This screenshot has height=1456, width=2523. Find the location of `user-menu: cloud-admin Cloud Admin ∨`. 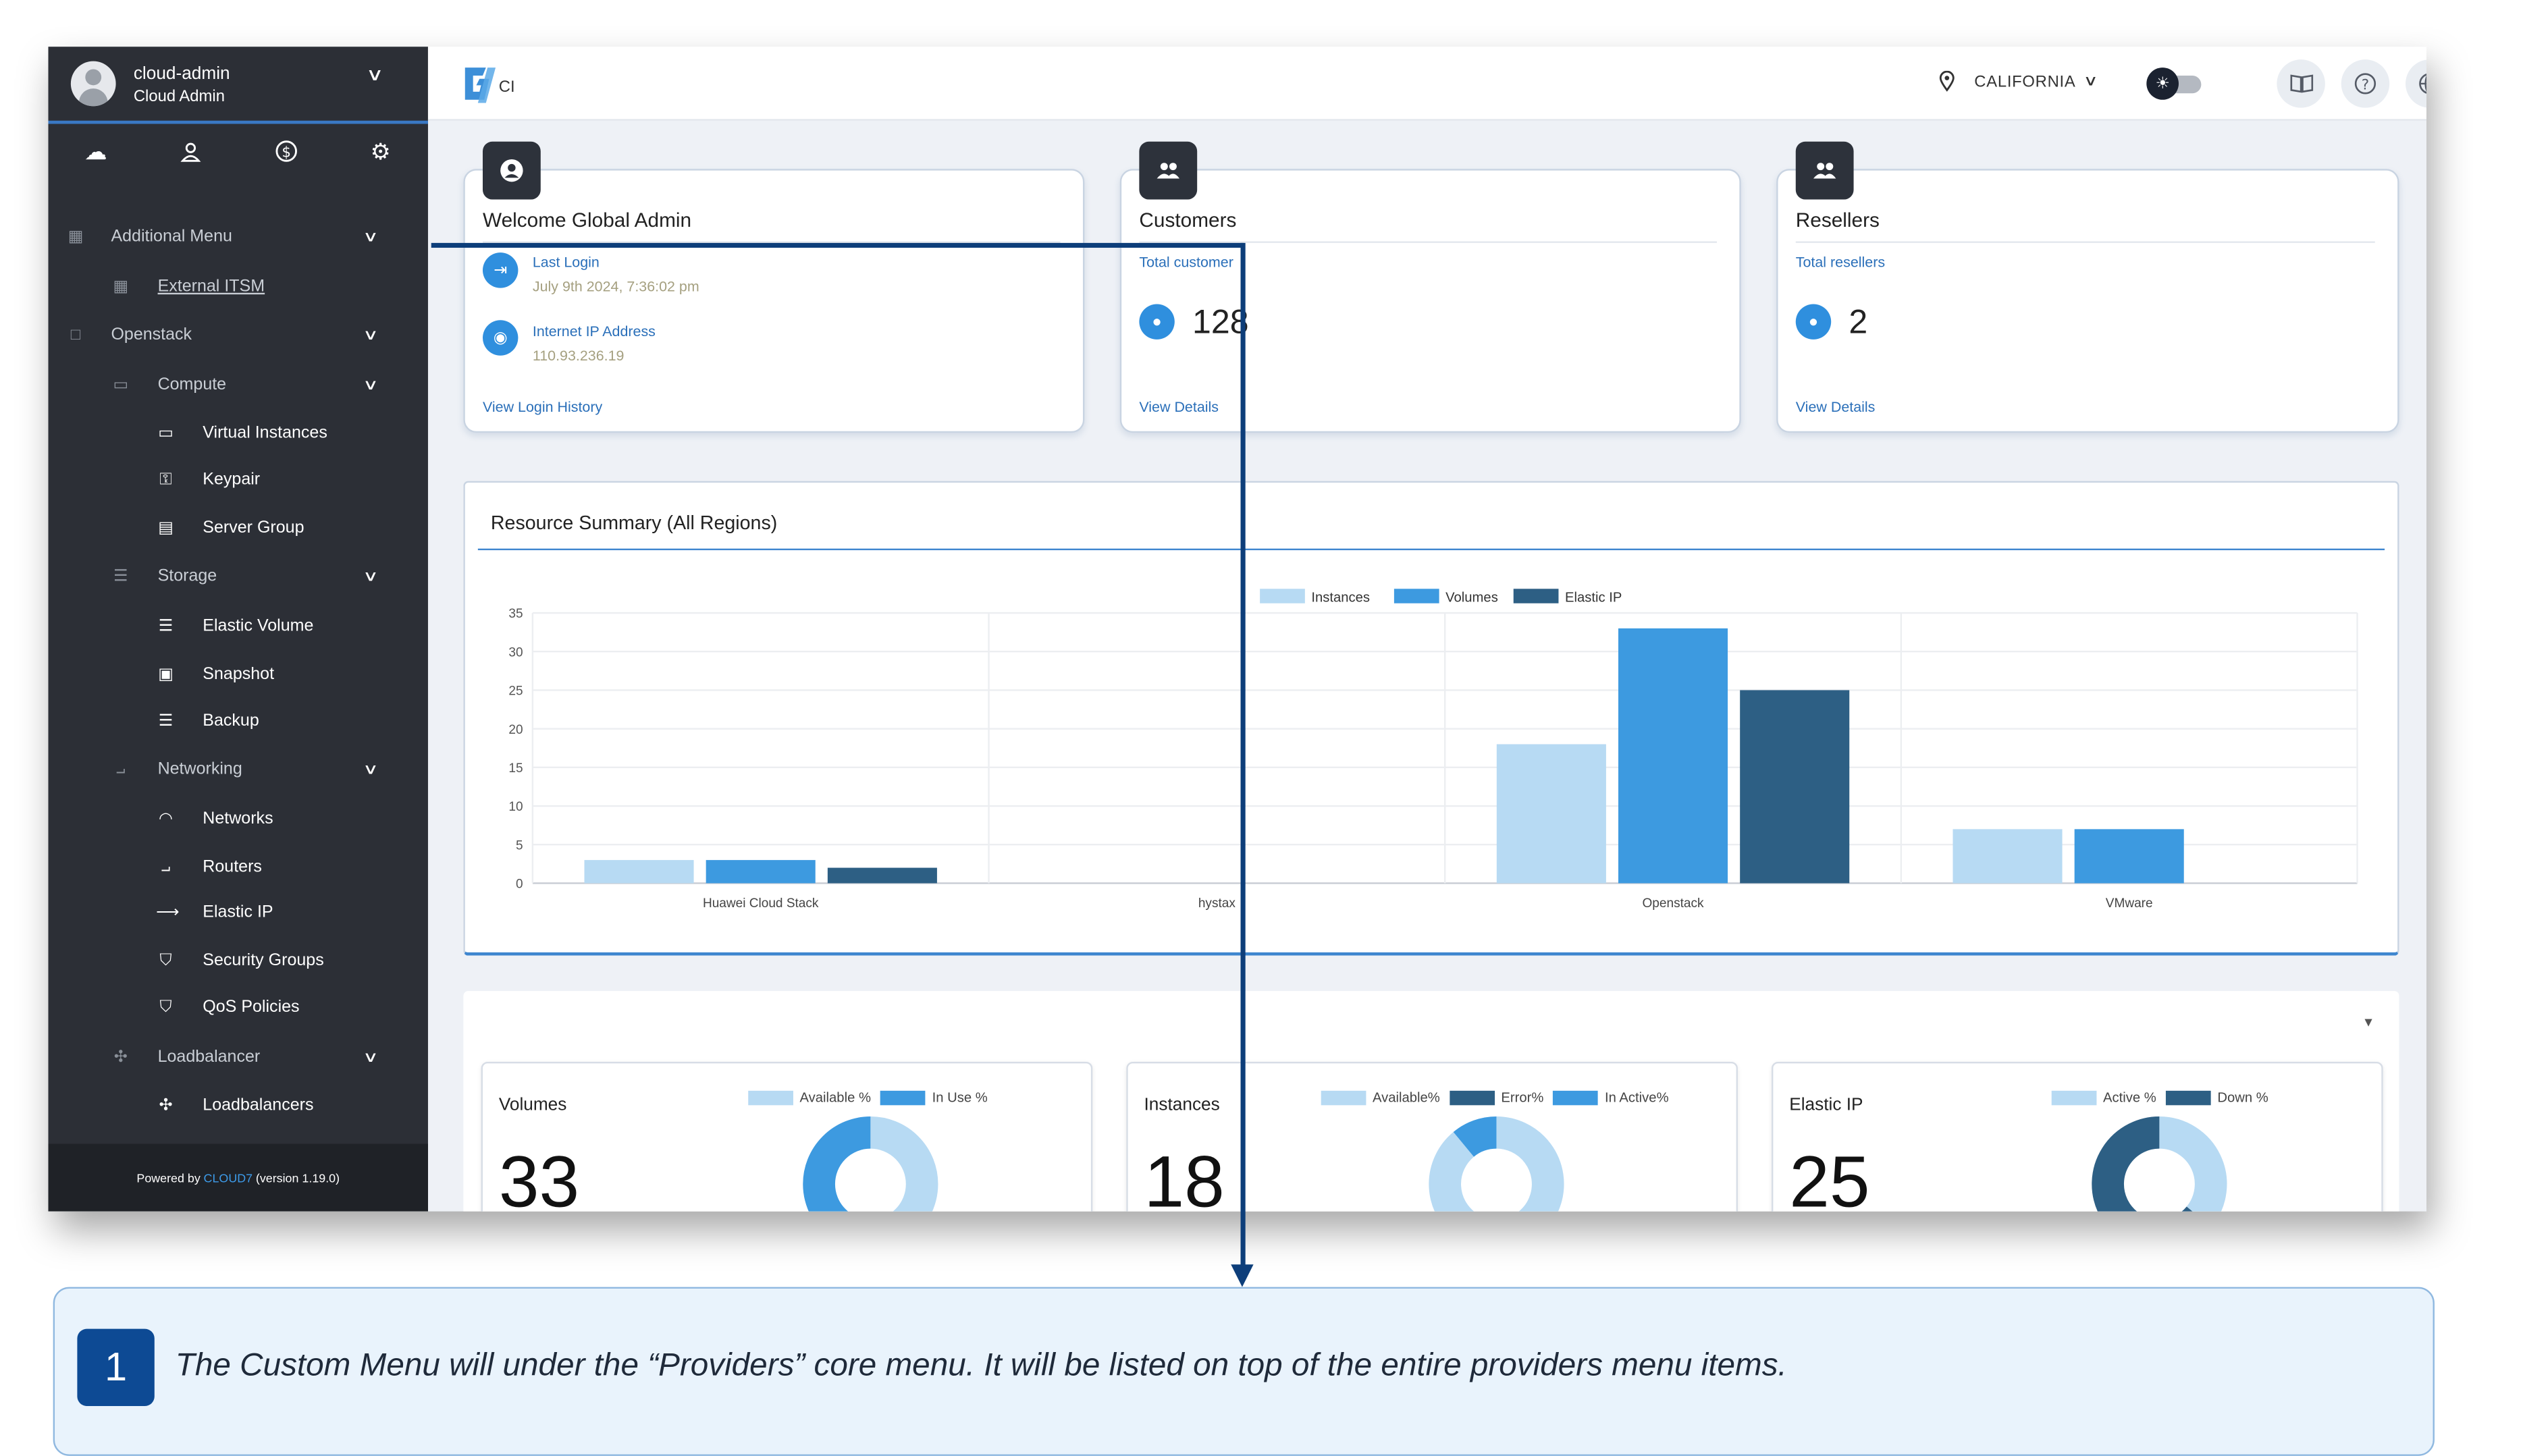

user-menu: cloud-admin Cloud Admin ∨ is located at coordinates (238, 86).